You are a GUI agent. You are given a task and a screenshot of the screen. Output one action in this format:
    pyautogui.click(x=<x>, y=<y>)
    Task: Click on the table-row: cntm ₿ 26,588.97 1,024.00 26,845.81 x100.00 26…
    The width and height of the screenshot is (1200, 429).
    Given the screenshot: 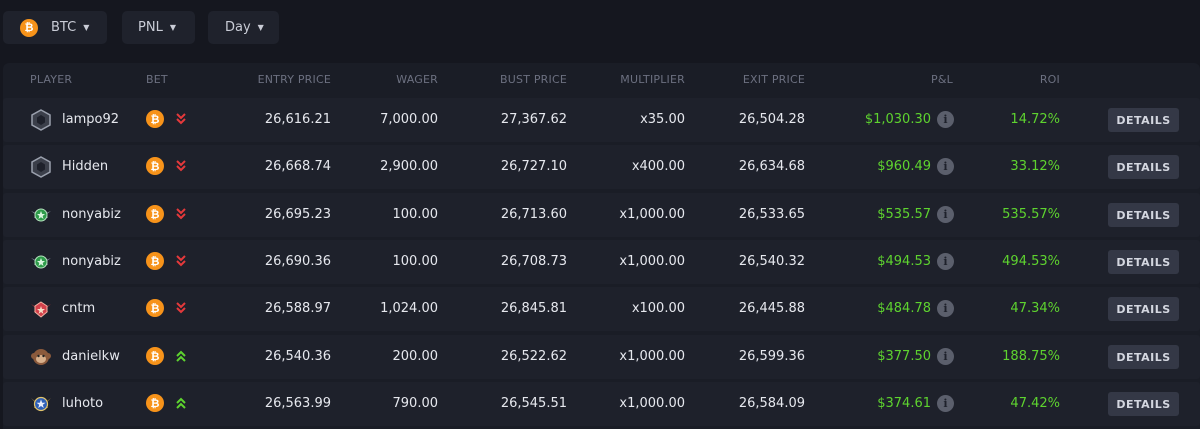 What is the action you would take?
    pyautogui.click(x=601, y=309)
    